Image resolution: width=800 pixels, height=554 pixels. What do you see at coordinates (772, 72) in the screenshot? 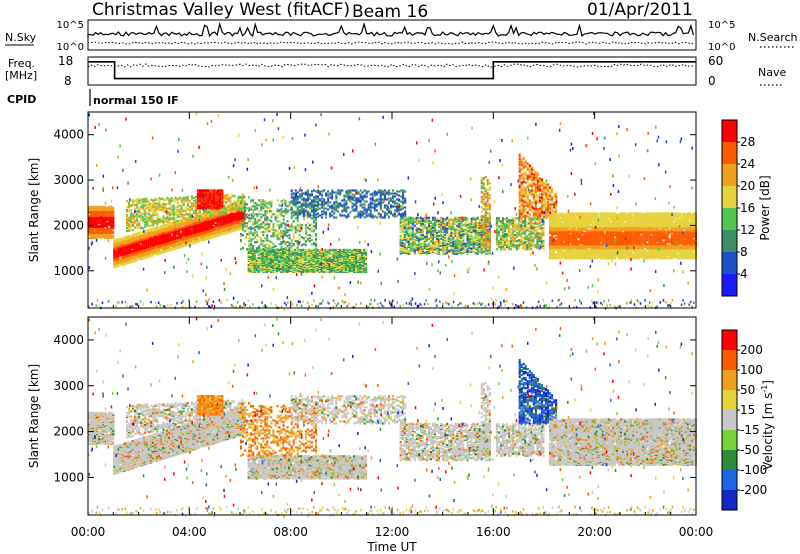
I see `nave-label: Nave` at bounding box center [772, 72].